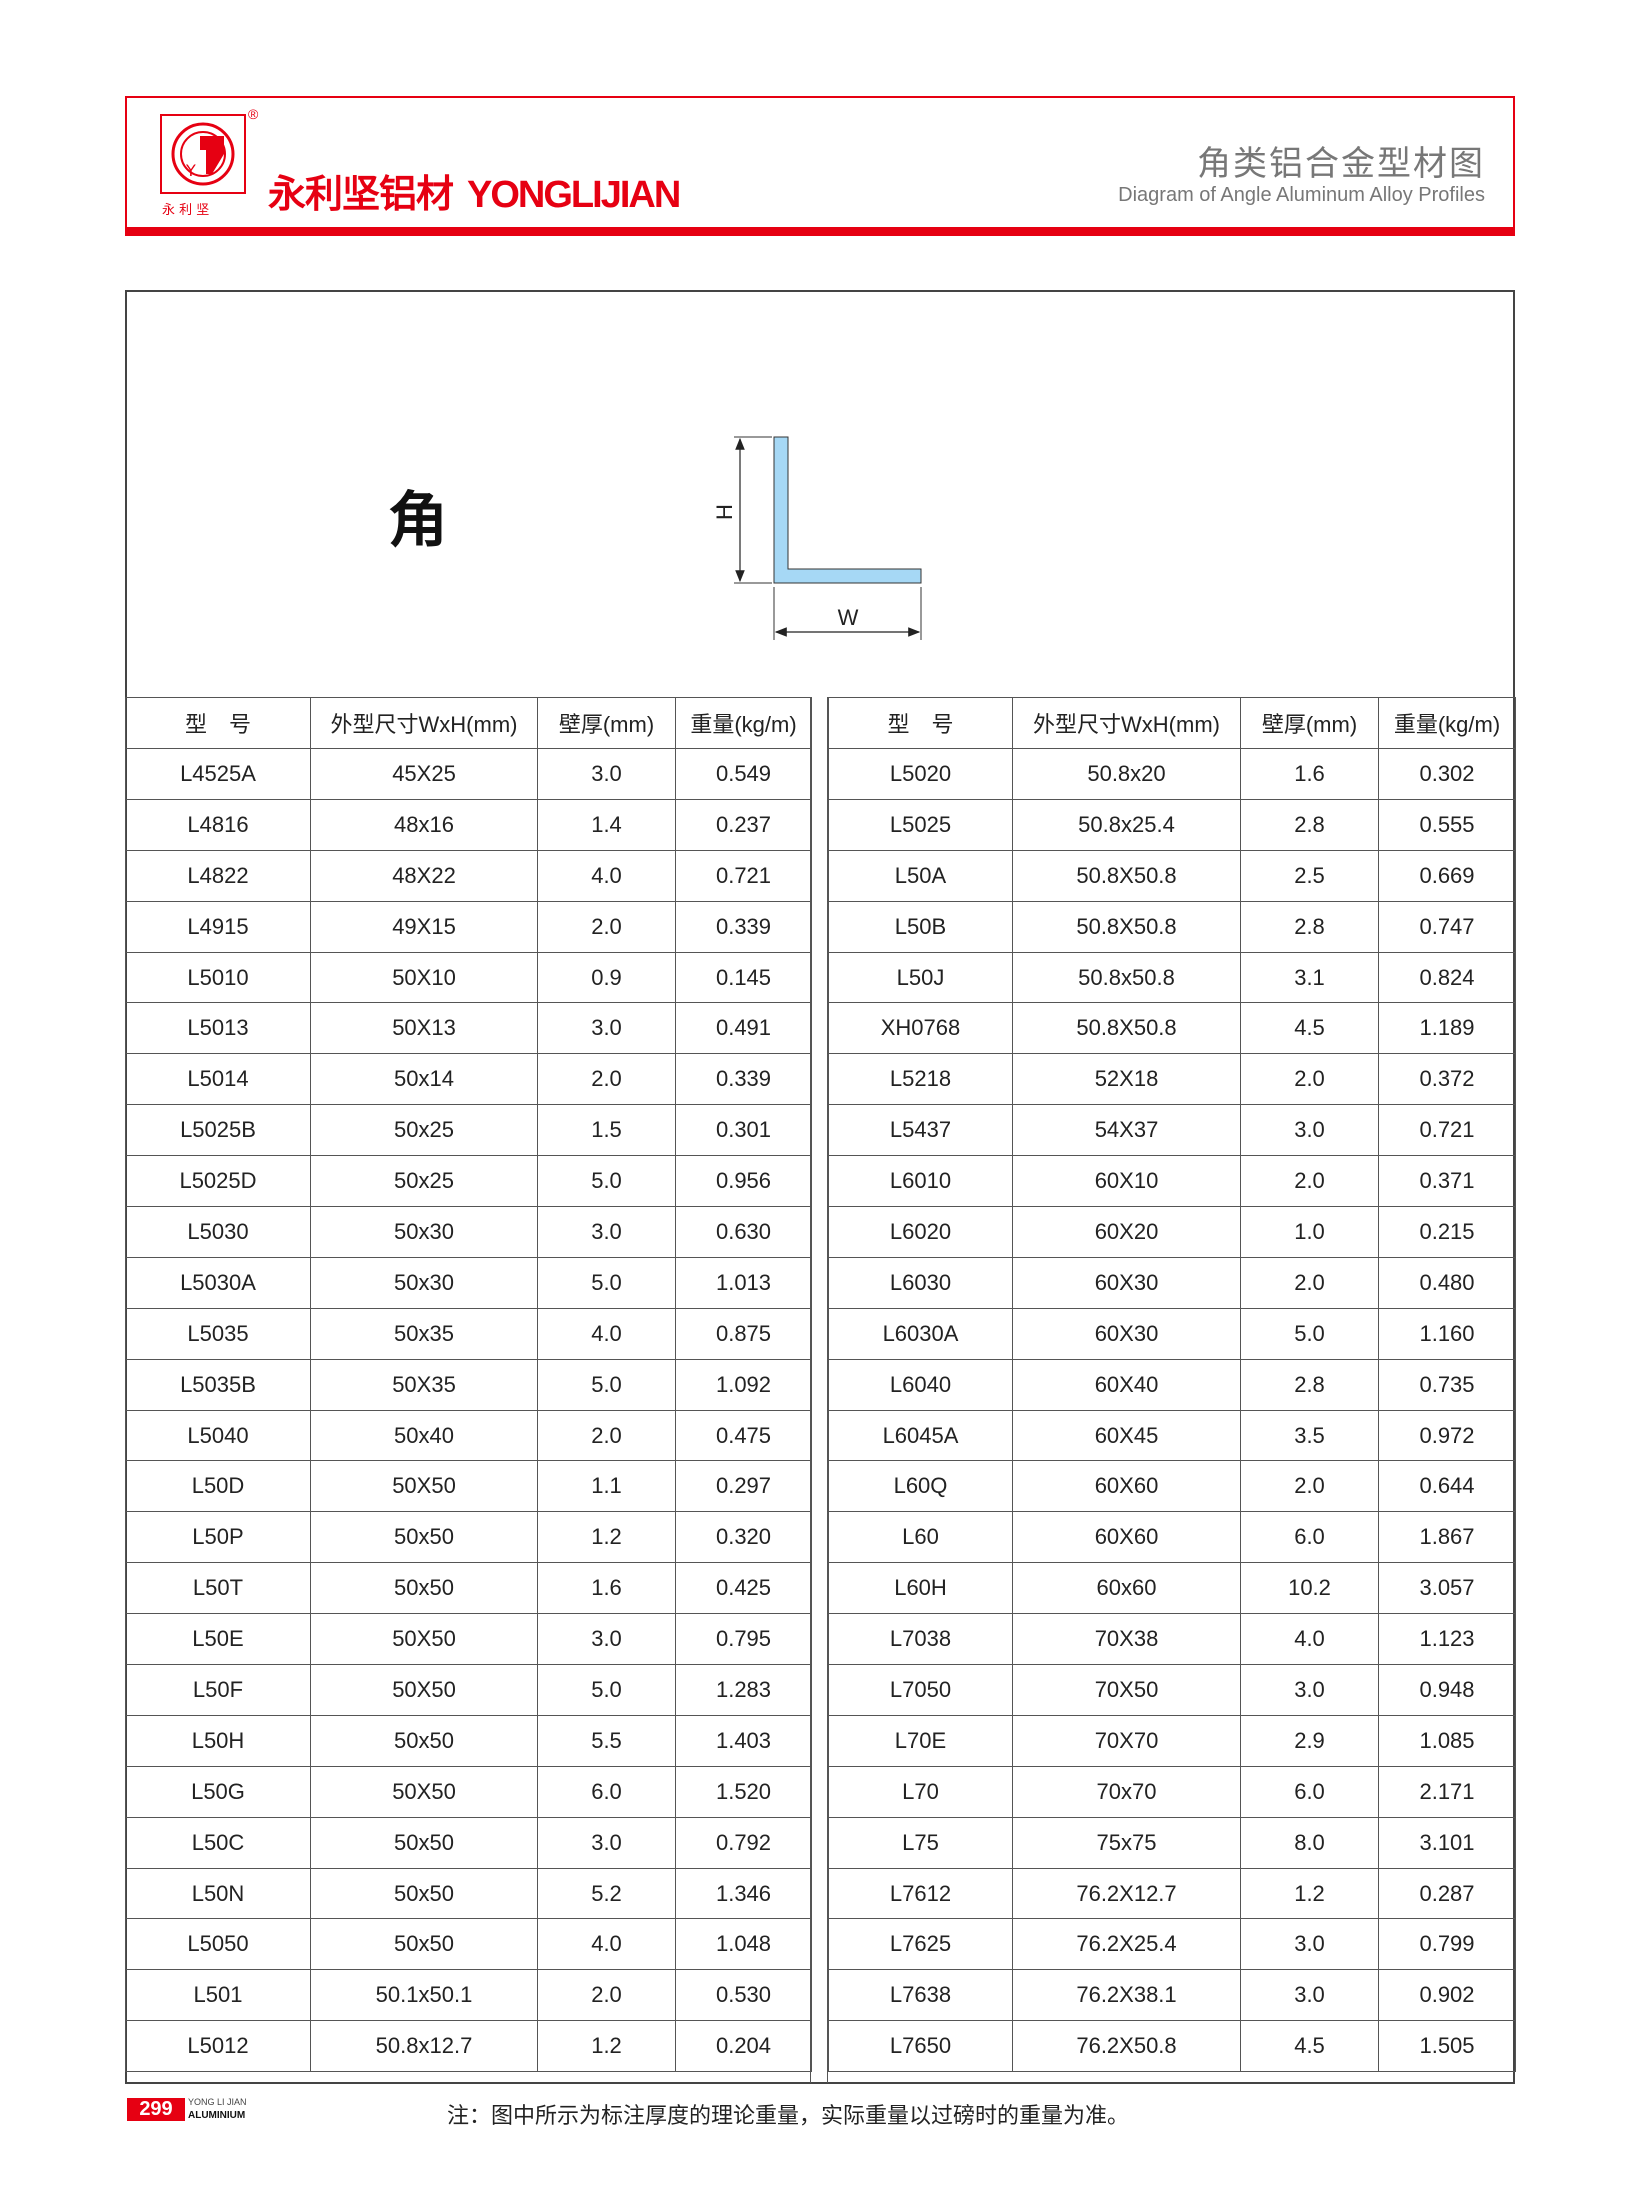 This screenshot has height=2203, width=1635. I want to click on cell-dimensions: 50.8x50.8, so click(1126, 977).